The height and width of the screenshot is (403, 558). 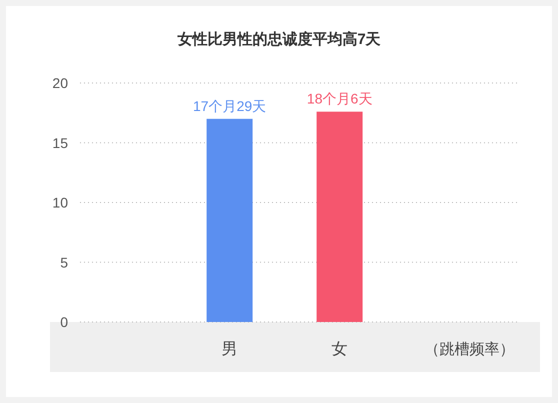 I want to click on x-tick-label: 男, so click(x=230, y=349).